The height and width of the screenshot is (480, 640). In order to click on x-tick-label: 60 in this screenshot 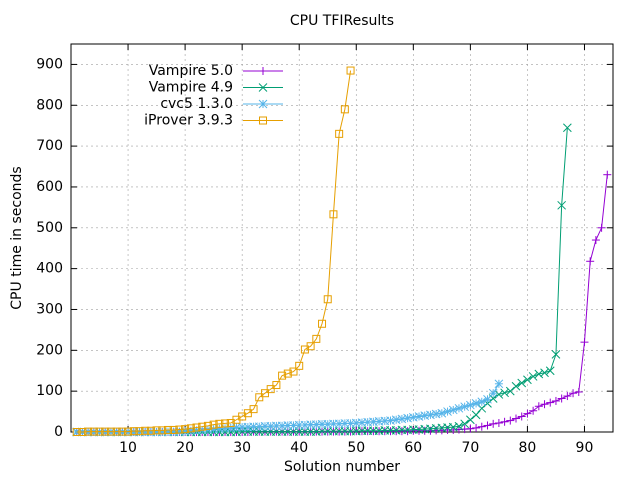, I will do `click(413, 448)`.